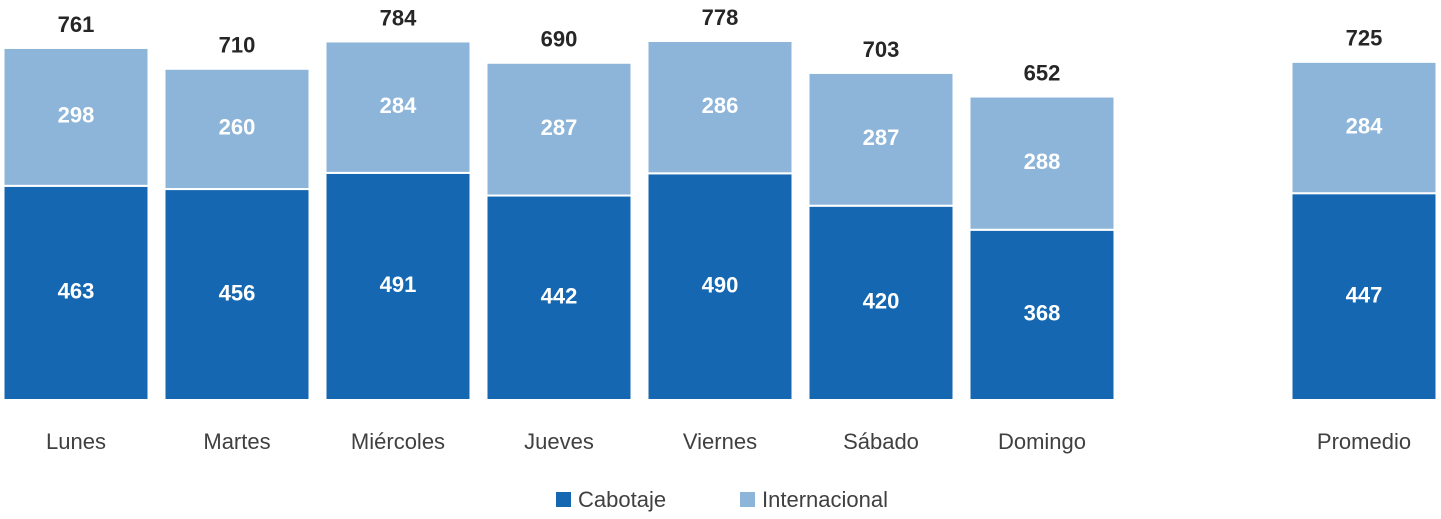  I want to click on data-label: 286, so click(720, 105).